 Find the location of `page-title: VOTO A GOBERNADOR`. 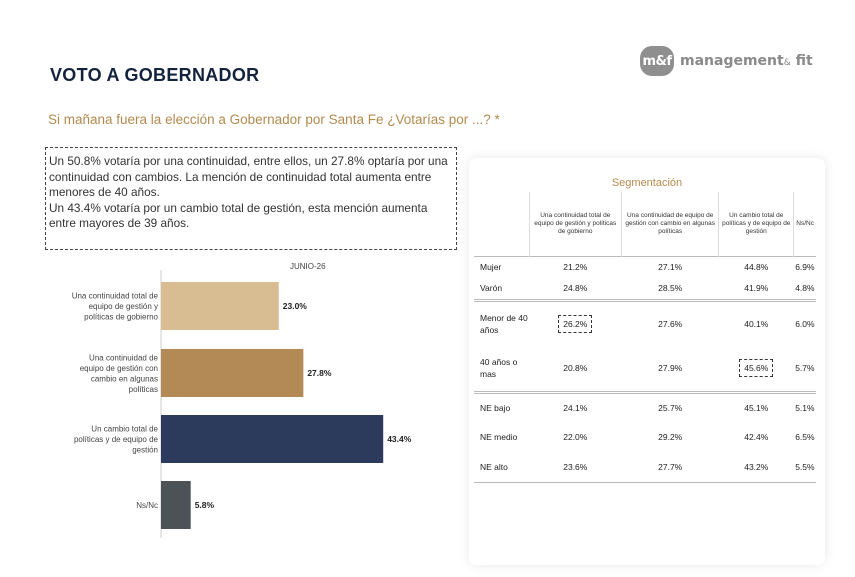

page-title: VOTO A GOBERNADOR is located at coordinates (155, 75).